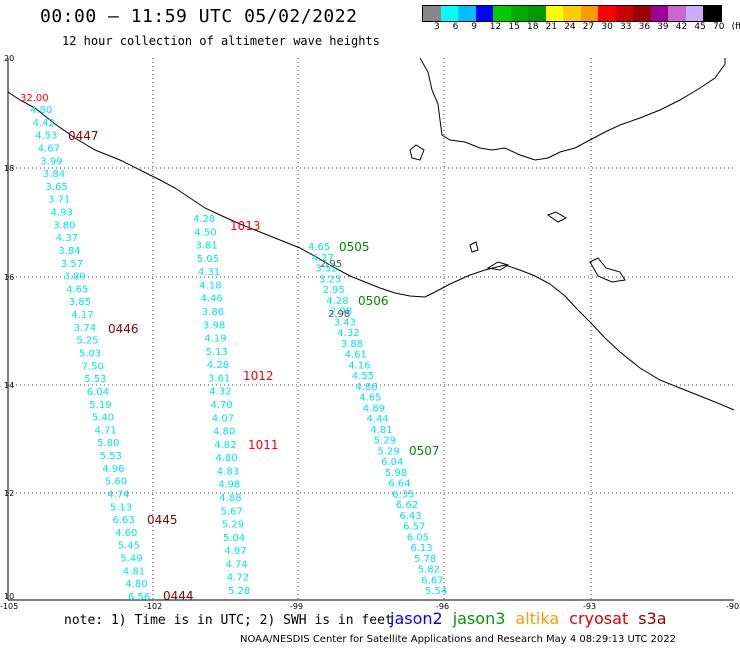 This screenshot has width=740, height=650. Describe the element at coordinates (225, 445) in the screenshot. I see `wave-height-reading: 4.82` at that location.